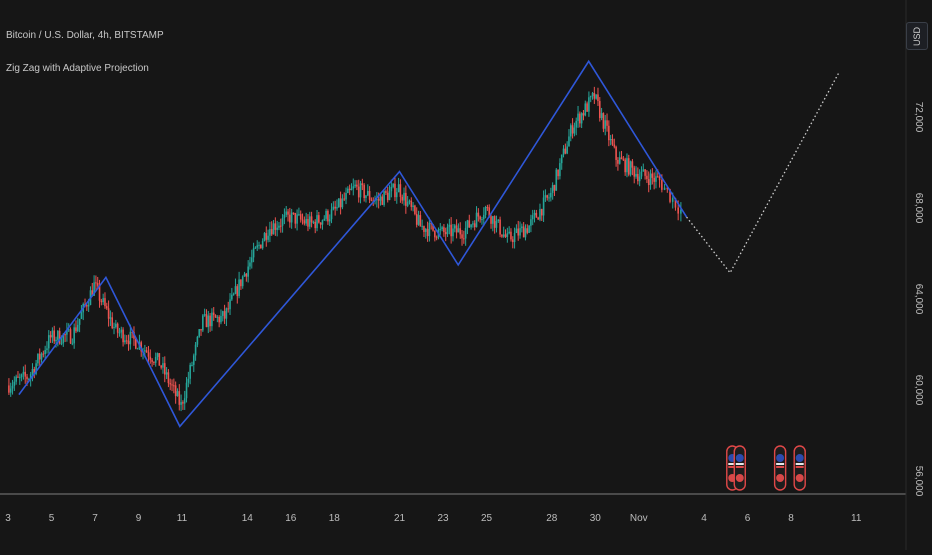  Describe the element at coordinates (77, 68) in the screenshot. I see `indicator-title: Zig Zag with Adaptive Projection` at that location.